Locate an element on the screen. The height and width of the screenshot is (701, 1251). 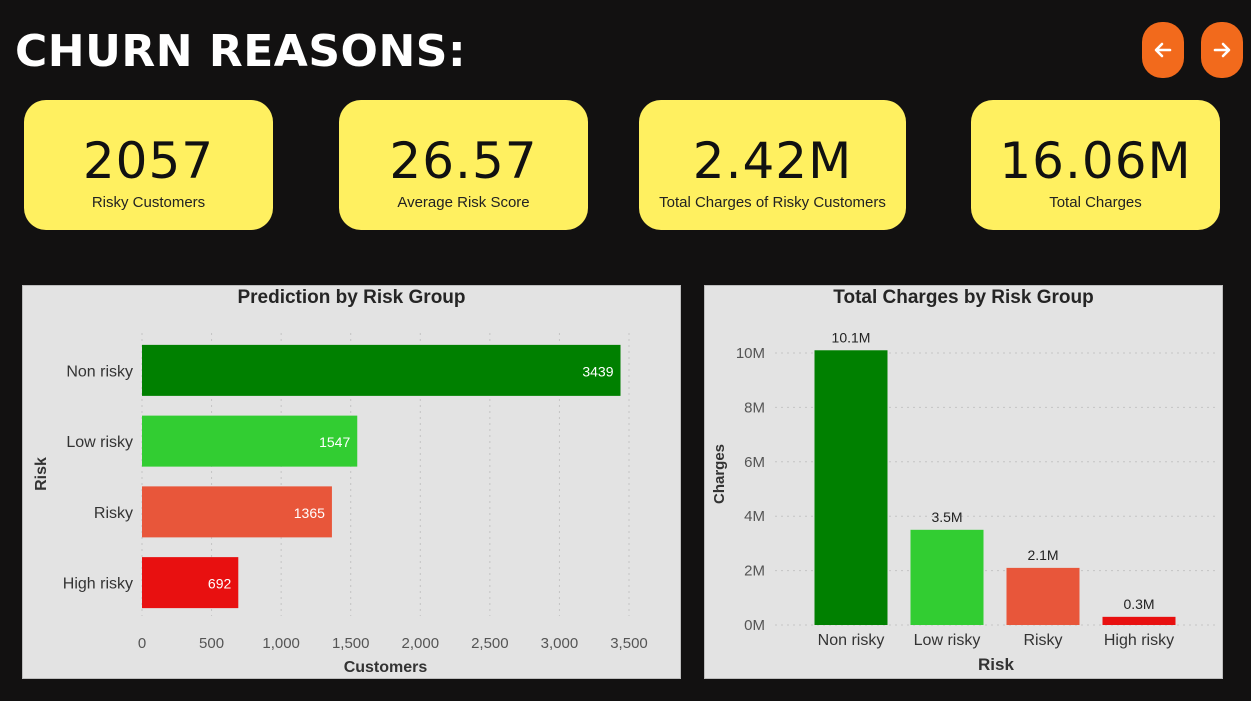
x-tick-label: 3,000 is located at coordinates (560, 643).